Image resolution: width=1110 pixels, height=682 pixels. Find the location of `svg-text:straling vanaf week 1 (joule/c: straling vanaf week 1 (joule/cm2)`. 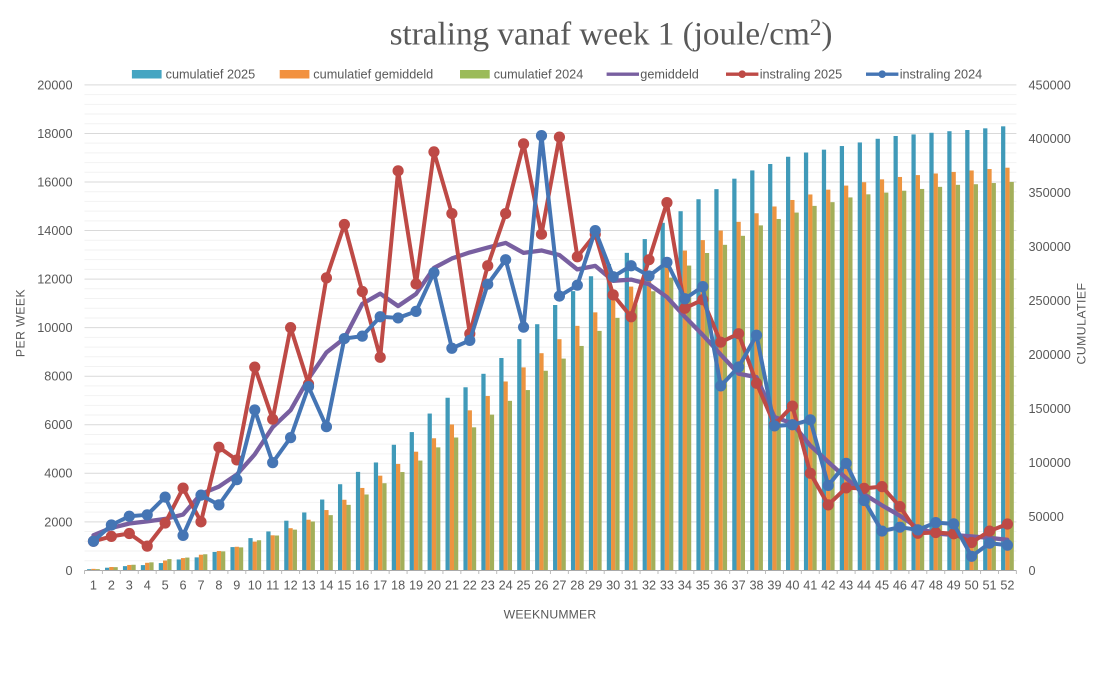

svg-text:straling vanaf week 1 (joule/c: straling vanaf week 1 (joule/cm2) is located at coordinates (611, 34).